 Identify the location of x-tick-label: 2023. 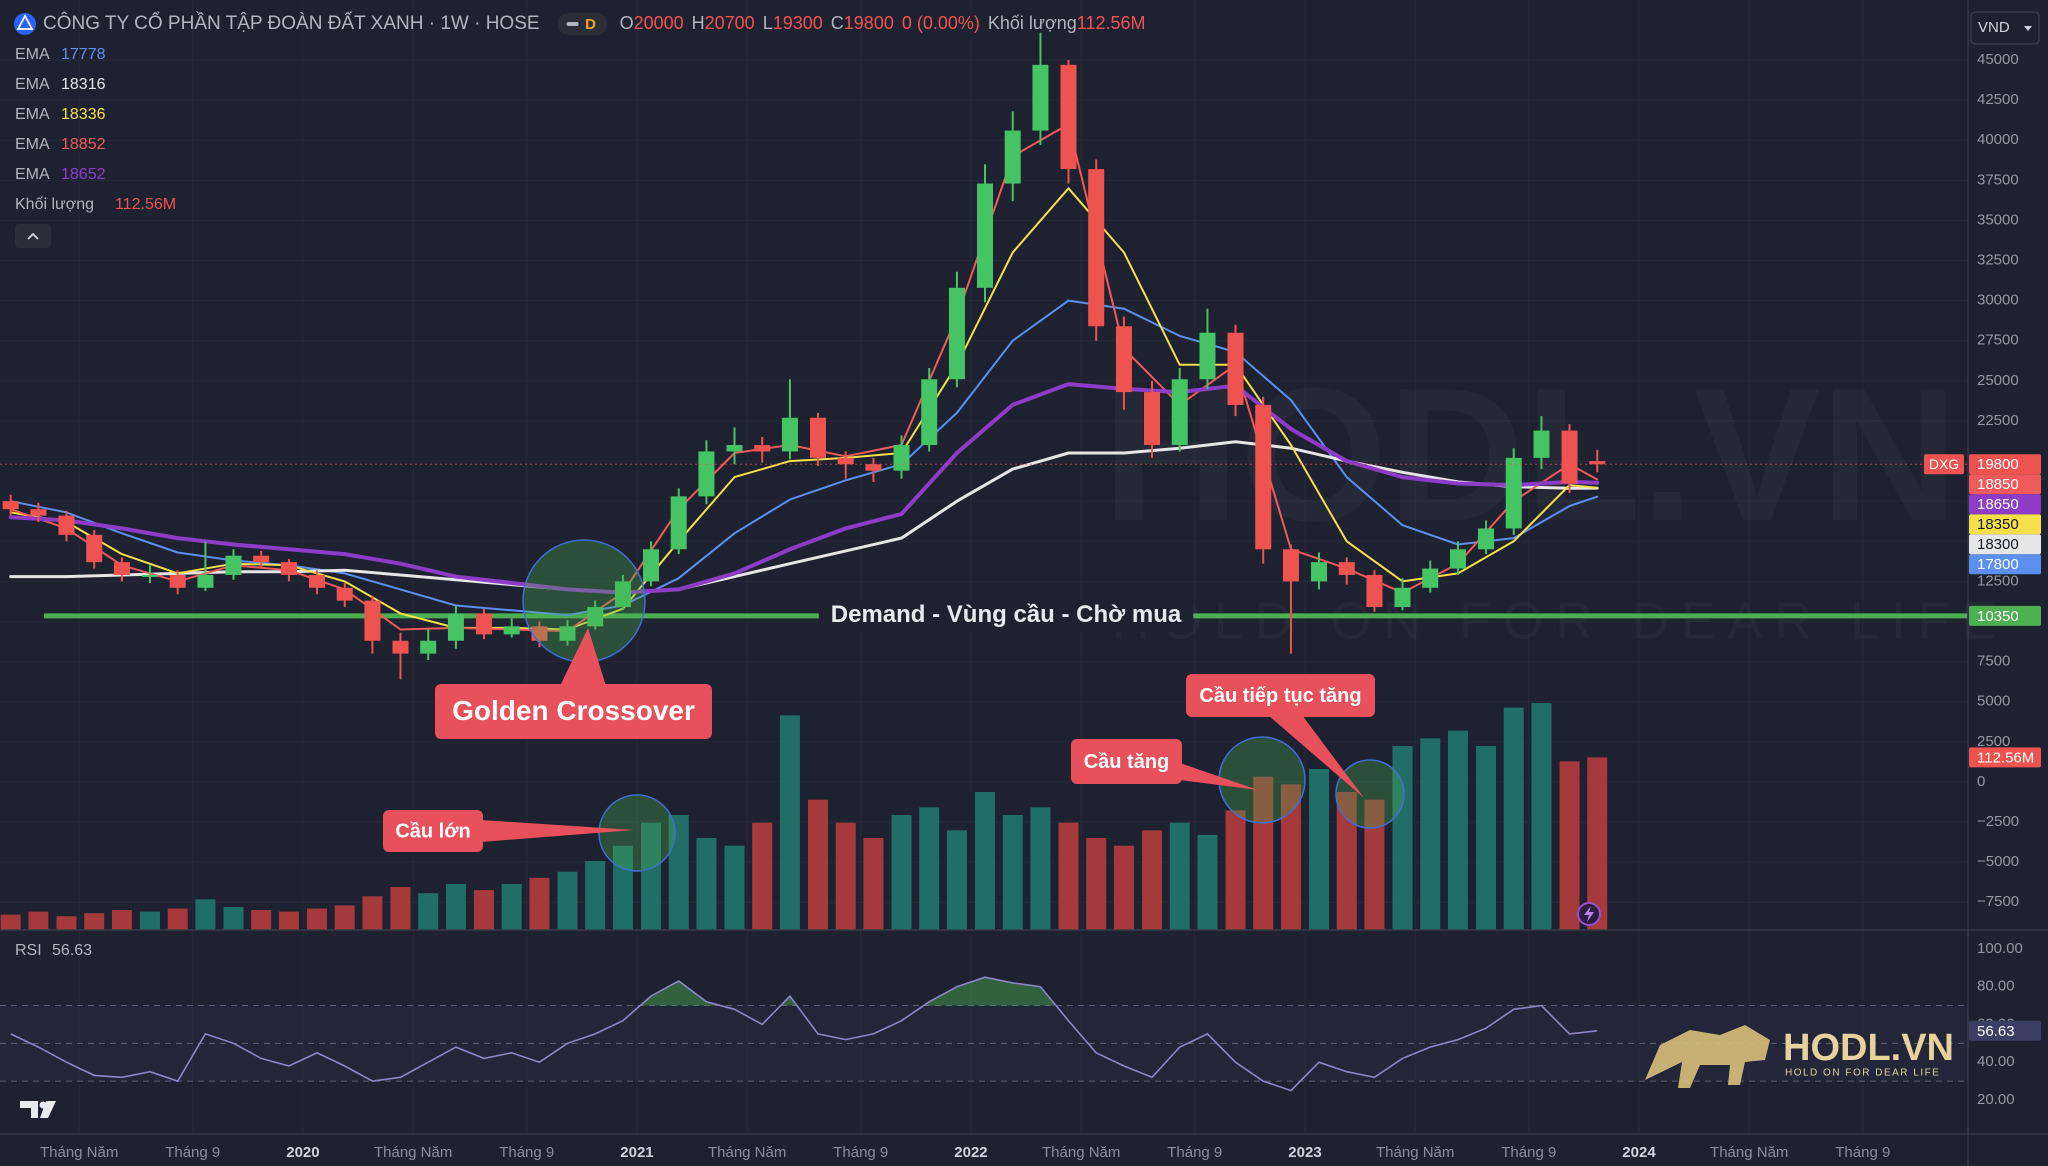
(1304, 1152).